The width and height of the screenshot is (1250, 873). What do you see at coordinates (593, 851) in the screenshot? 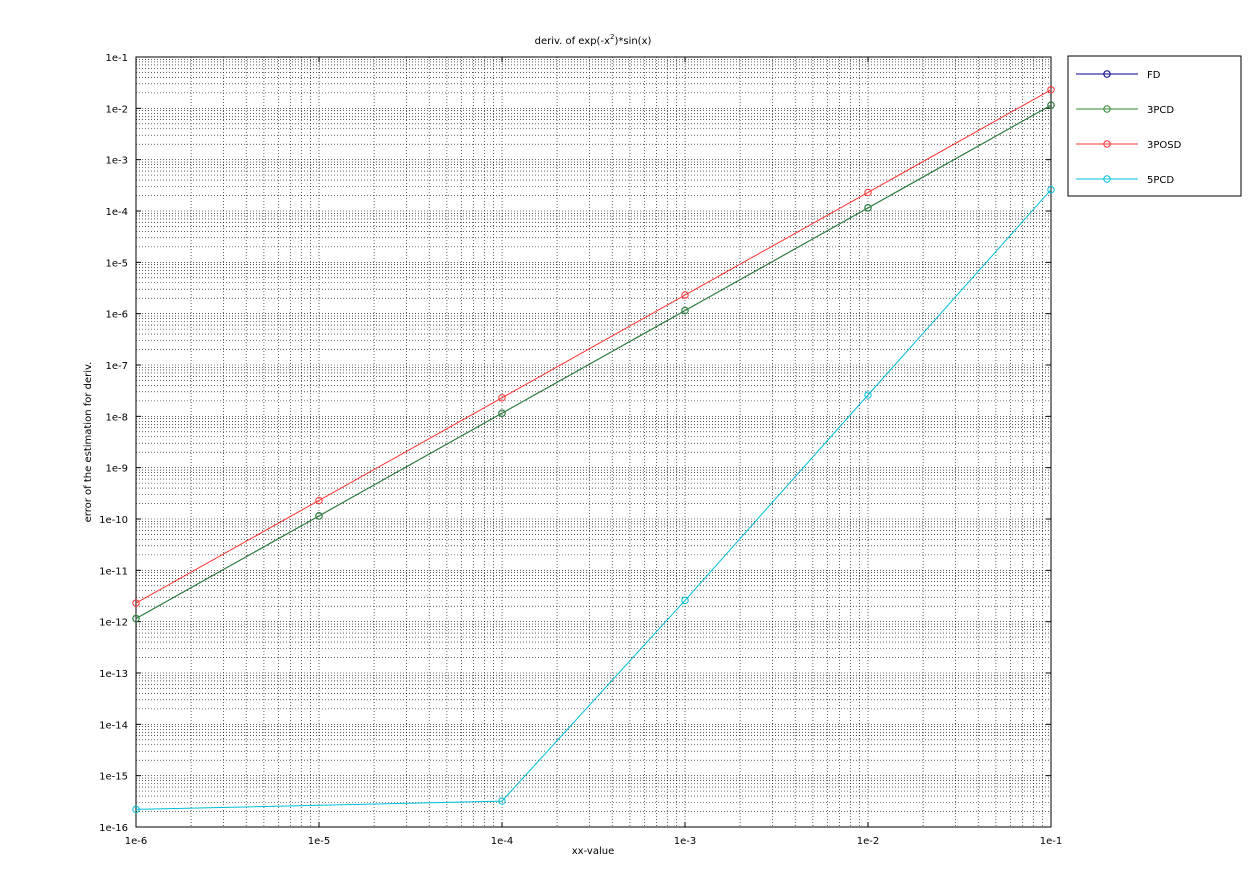
I see `x-axis-label: xx-value` at bounding box center [593, 851].